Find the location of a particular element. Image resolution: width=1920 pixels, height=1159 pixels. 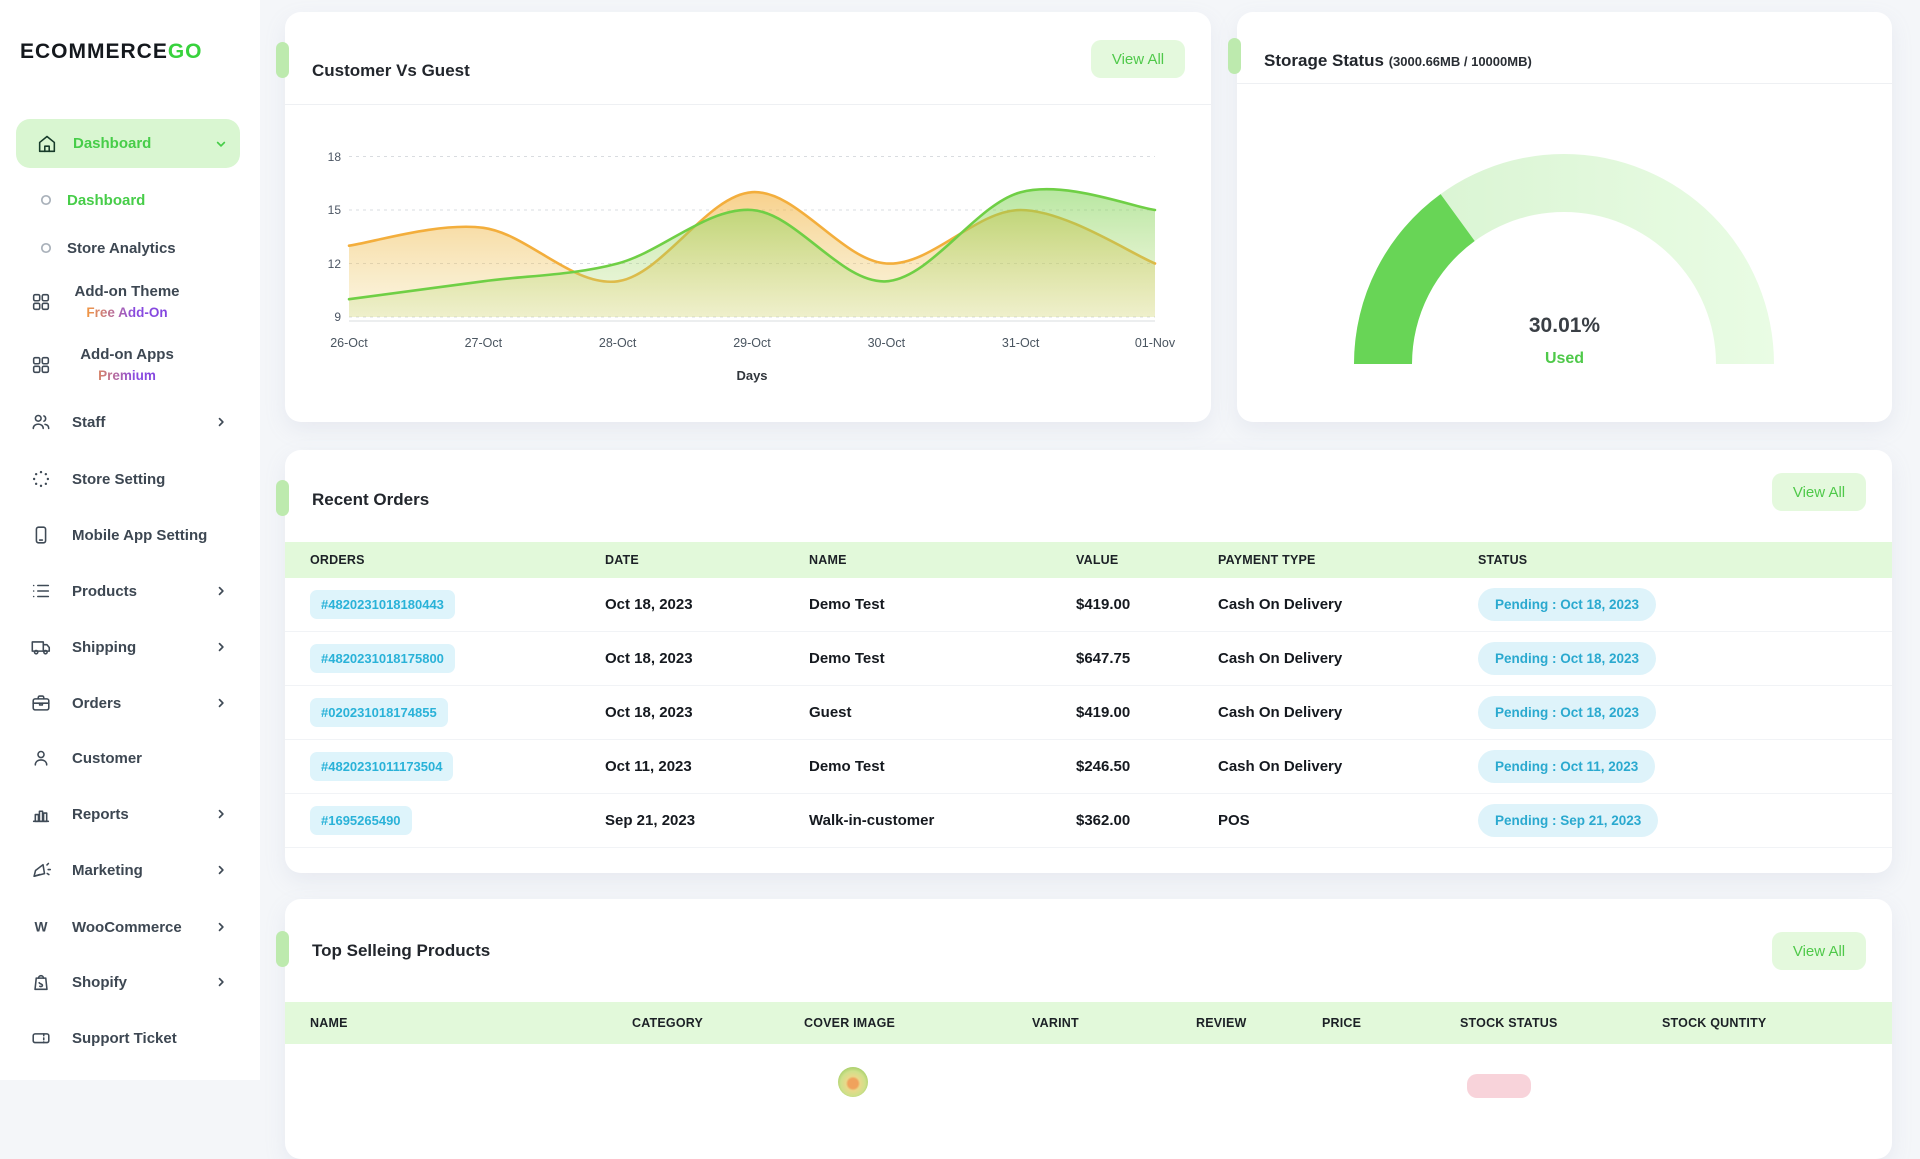

users-icon is located at coordinates (41, 422).